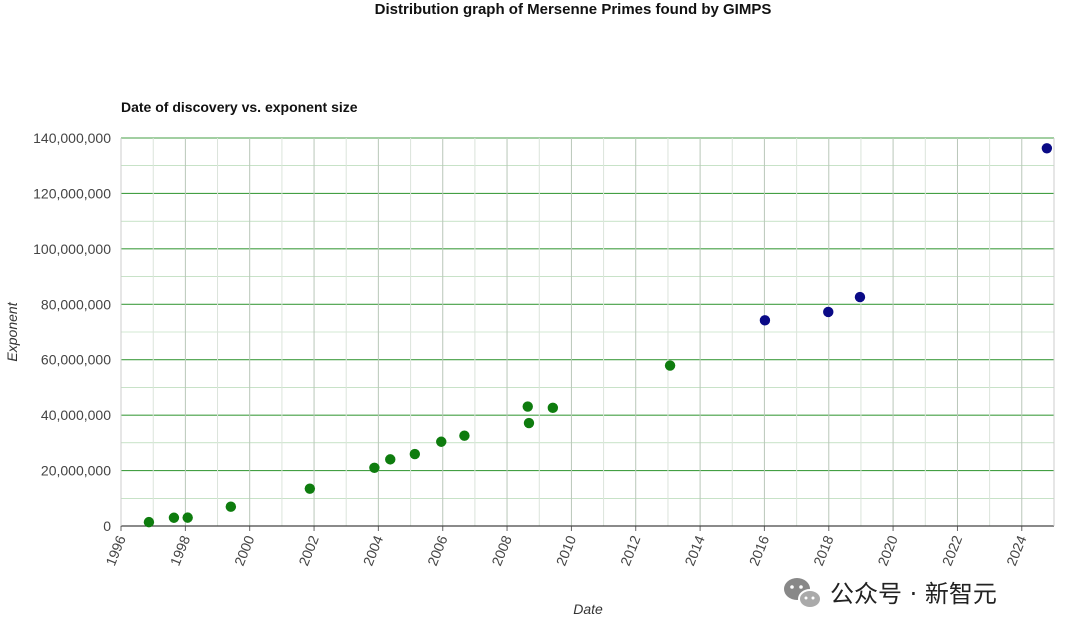 The width and height of the screenshot is (1080, 636). I want to click on x-tick-label: 2006, so click(437, 550).